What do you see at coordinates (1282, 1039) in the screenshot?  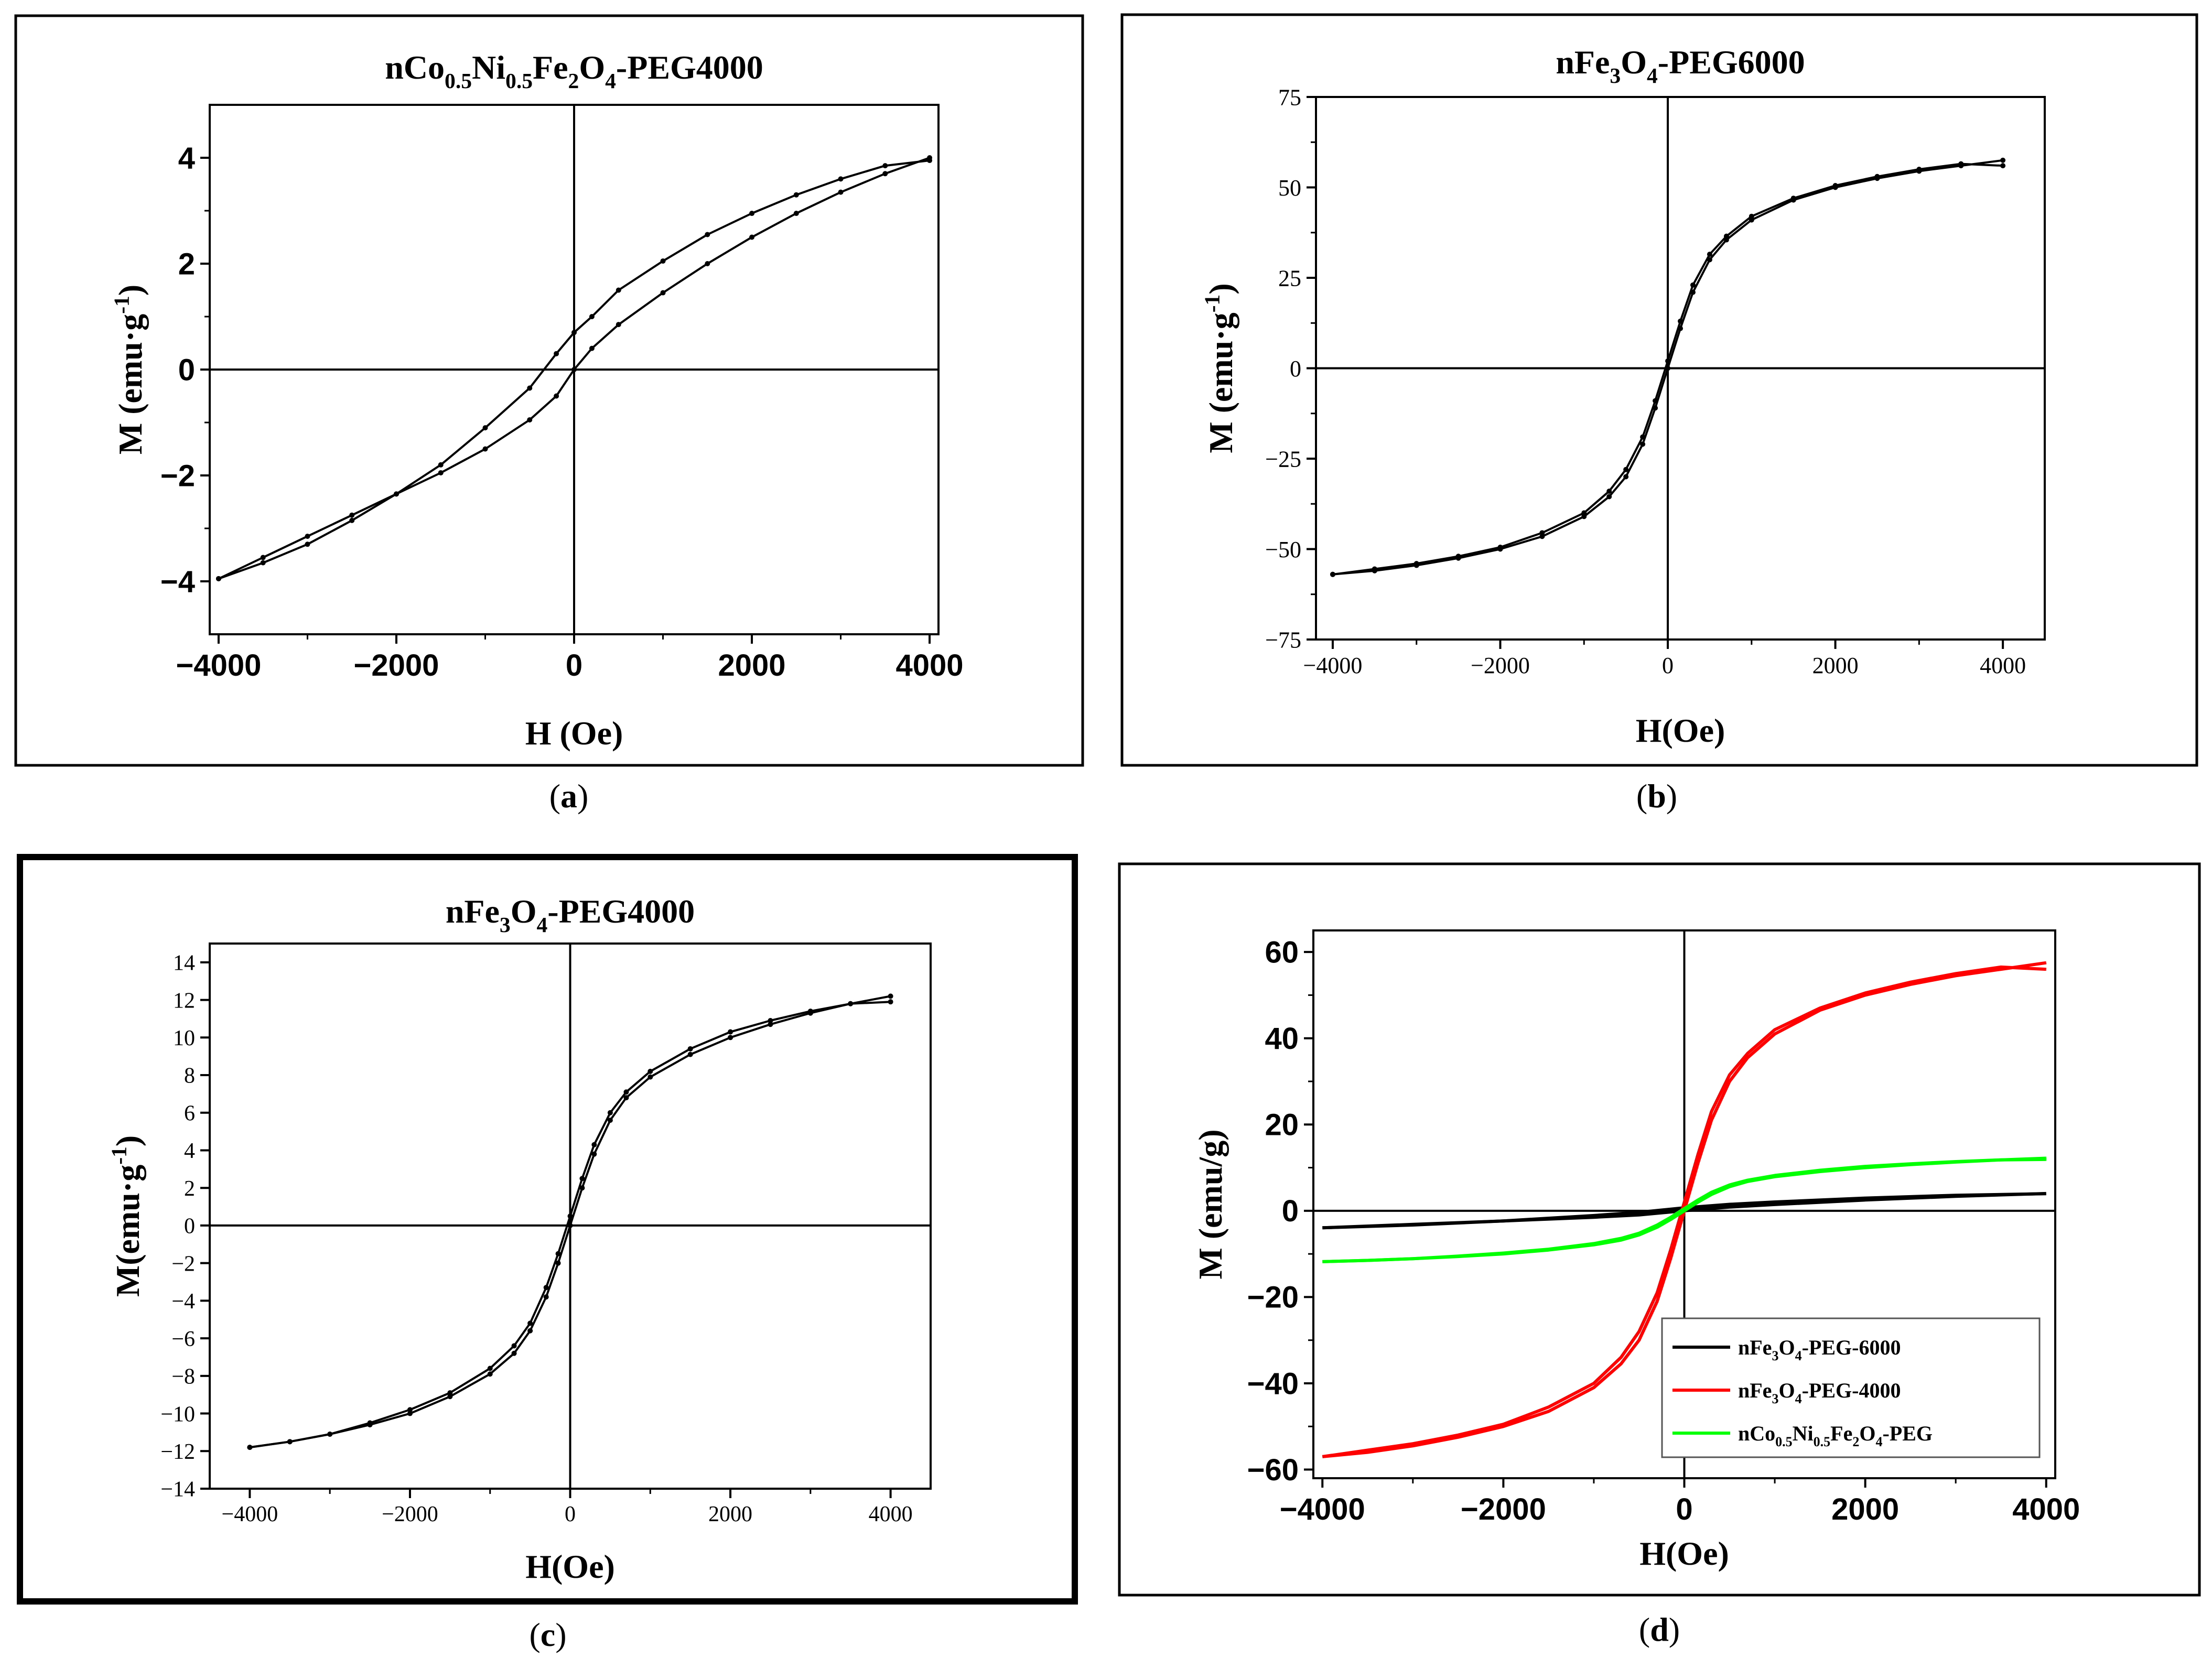 I see `y-tick-label: 40` at bounding box center [1282, 1039].